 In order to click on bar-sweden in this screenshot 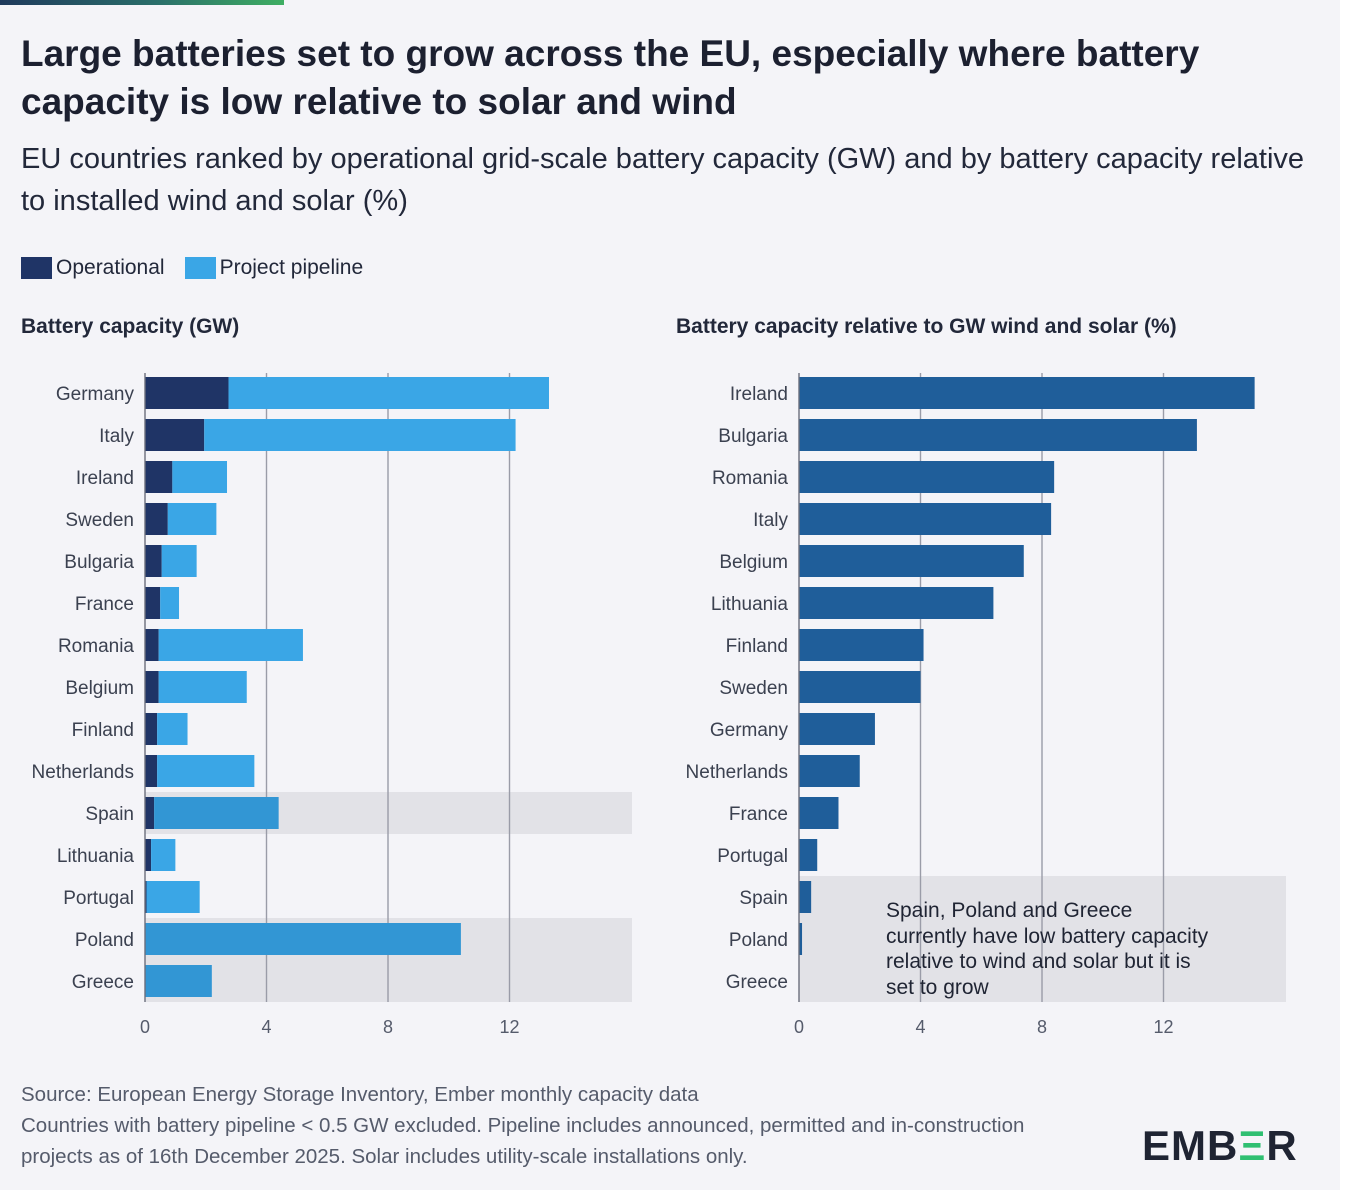, I will do `click(860, 687)`.